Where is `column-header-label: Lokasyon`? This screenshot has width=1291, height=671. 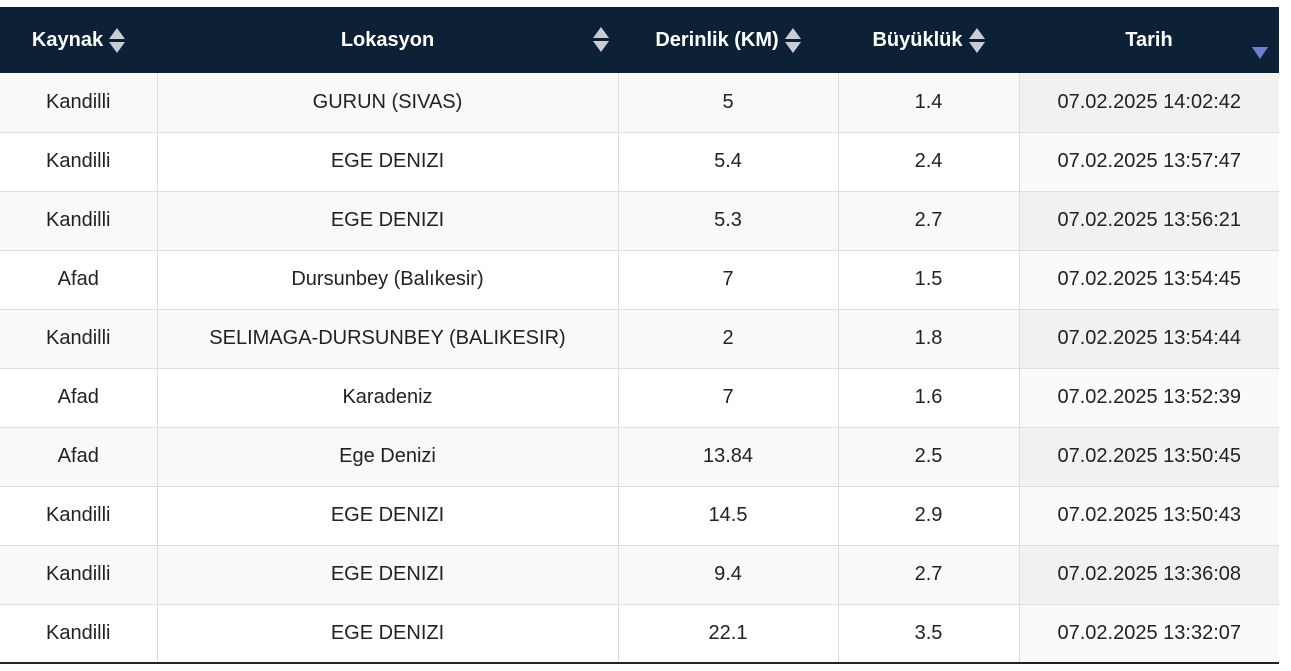 column-header-label: Lokasyon is located at coordinates (387, 39).